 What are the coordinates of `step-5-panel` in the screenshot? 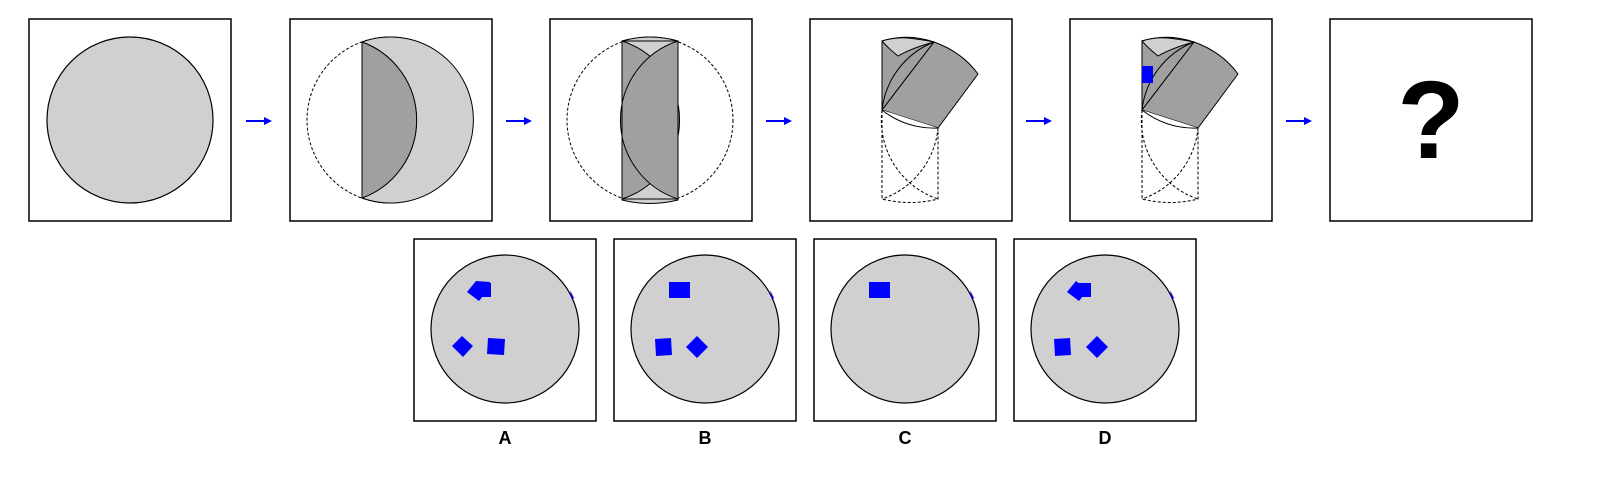 It's located at (1171, 120).